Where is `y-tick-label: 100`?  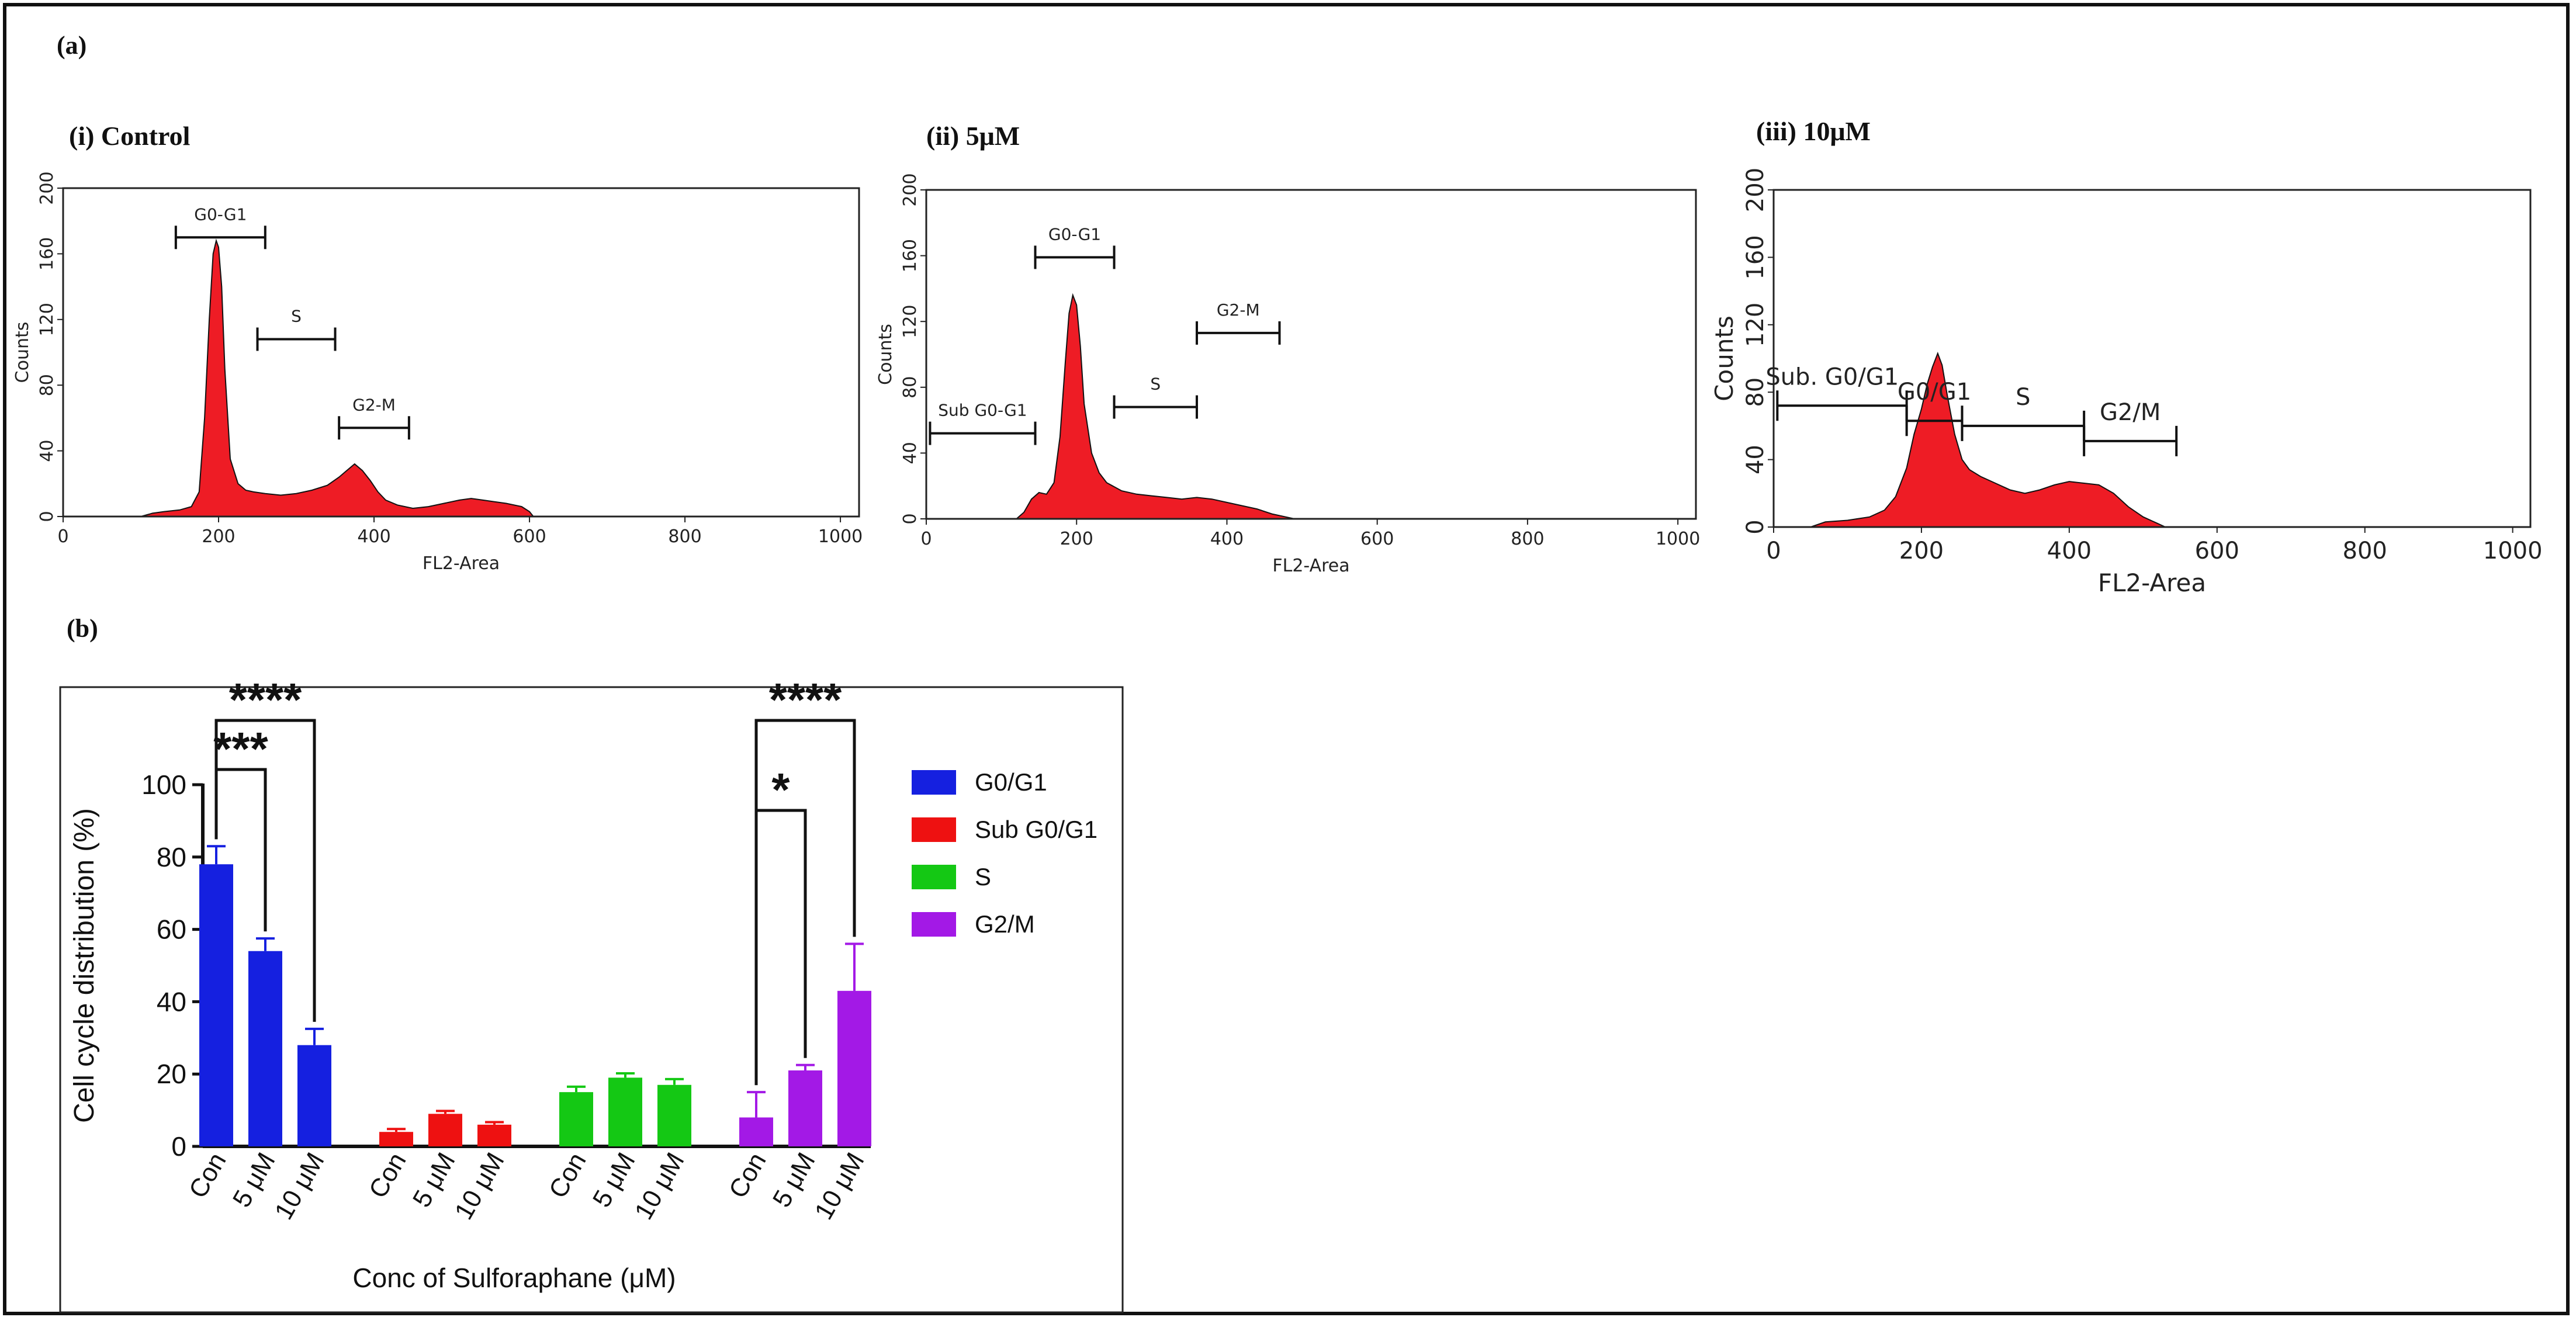
y-tick-label: 100 is located at coordinates (163, 785).